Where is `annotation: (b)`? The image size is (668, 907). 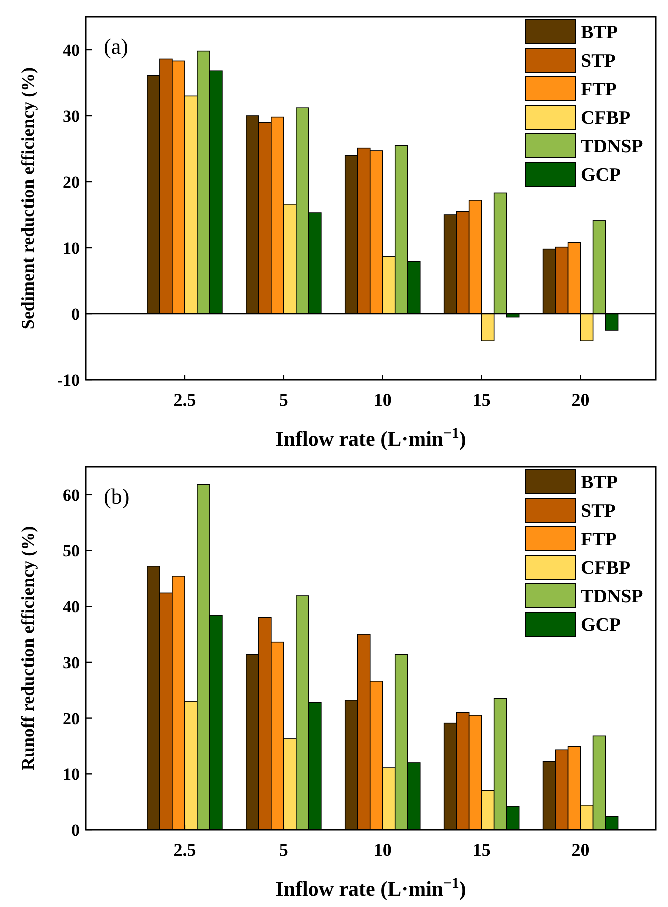
annotation: (b) is located at coordinates (117, 496).